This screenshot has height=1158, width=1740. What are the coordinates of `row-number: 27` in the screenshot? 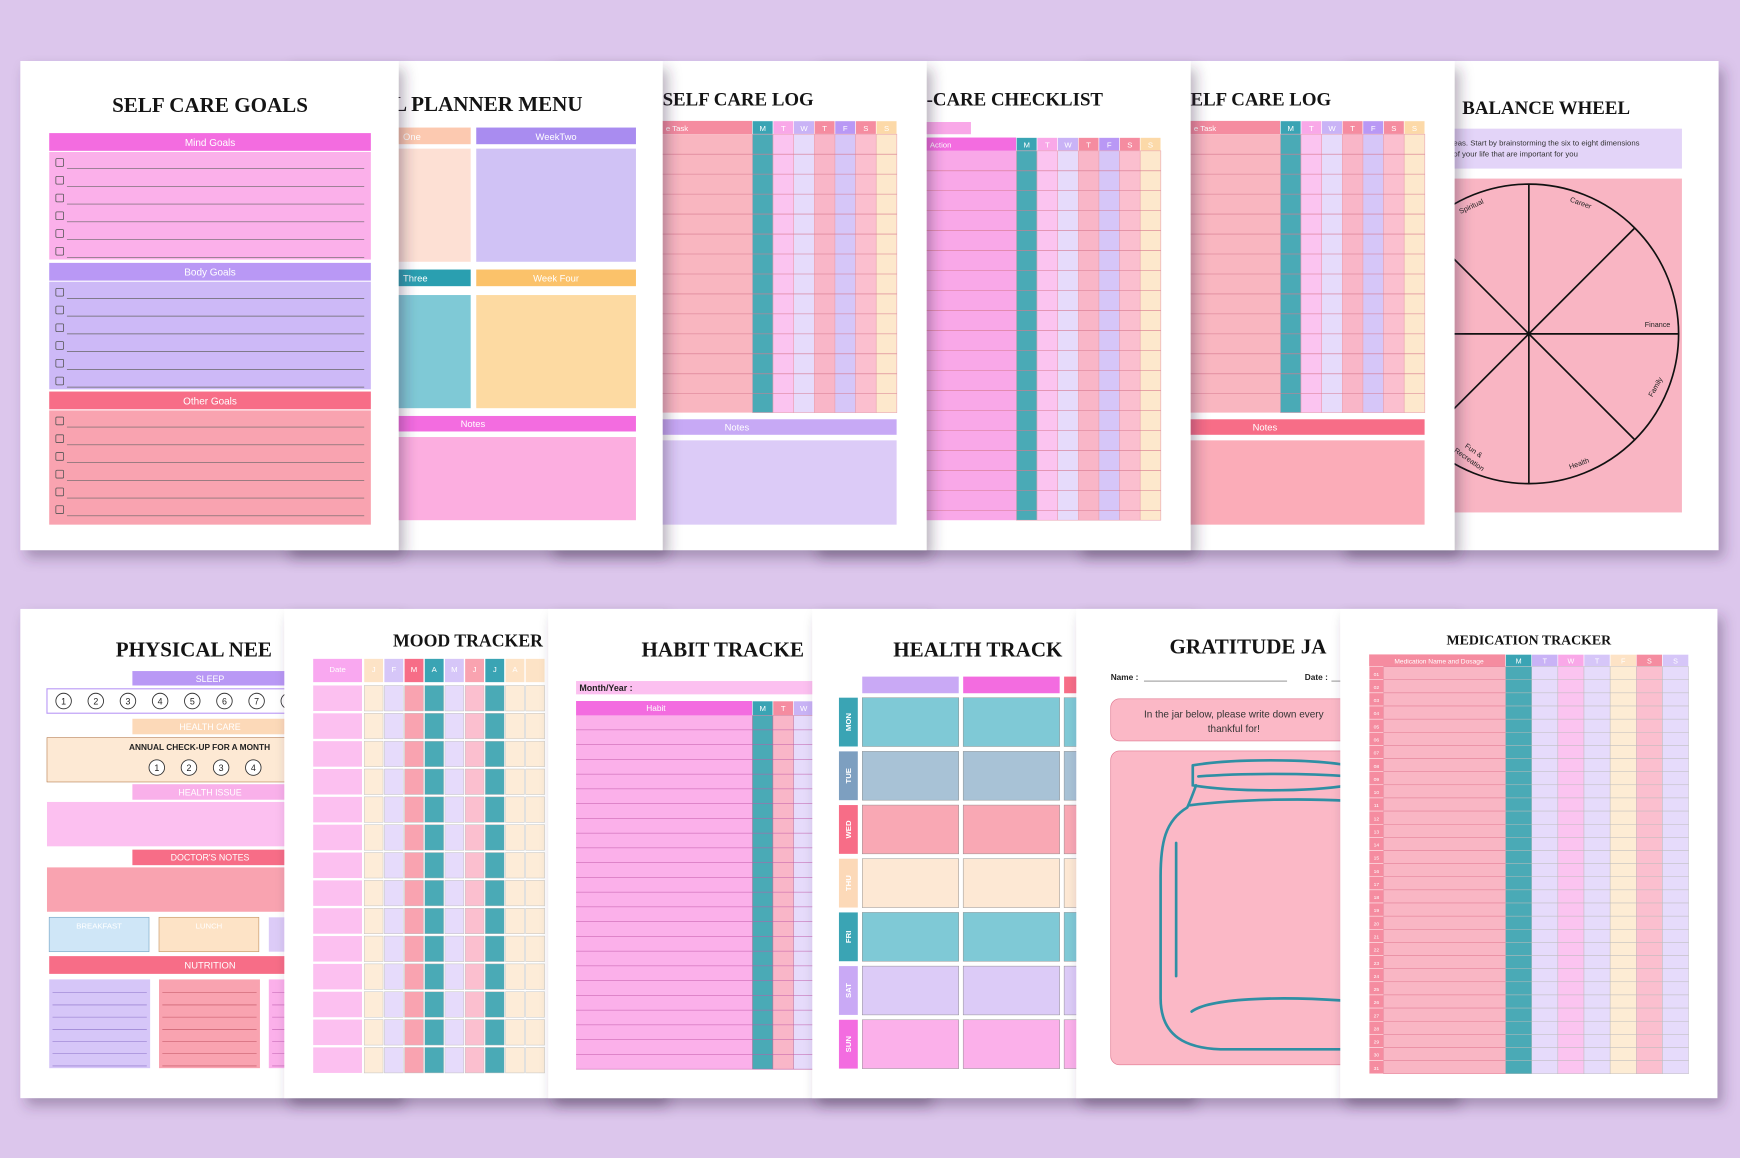 It's located at (1377, 1016).